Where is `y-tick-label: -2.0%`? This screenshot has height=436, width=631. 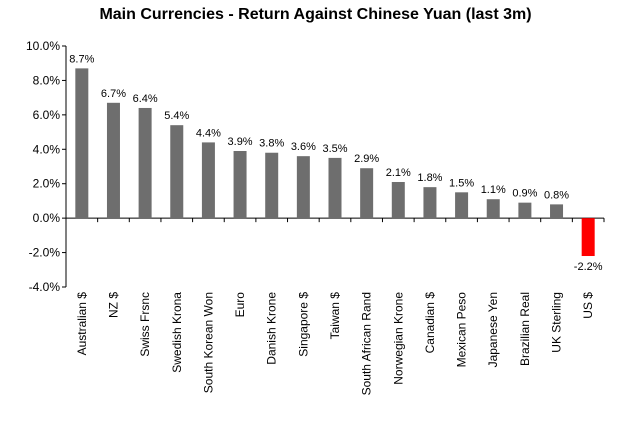 y-tick-label: -2.0% is located at coordinates (45, 253).